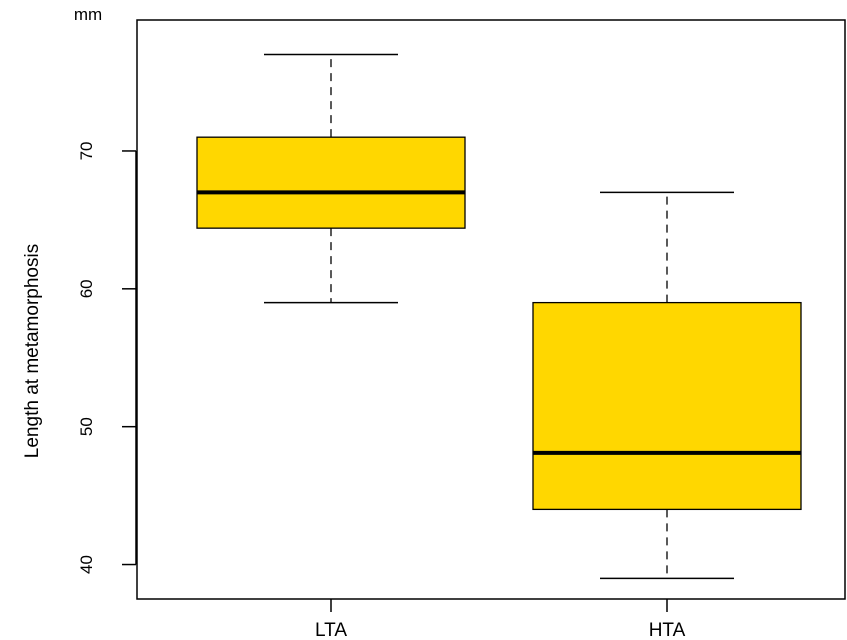 Image resolution: width=847 pixels, height=640 pixels. What do you see at coordinates (107, 358) in the screenshot?
I see `y-axis: 40 50 60 70` at bounding box center [107, 358].